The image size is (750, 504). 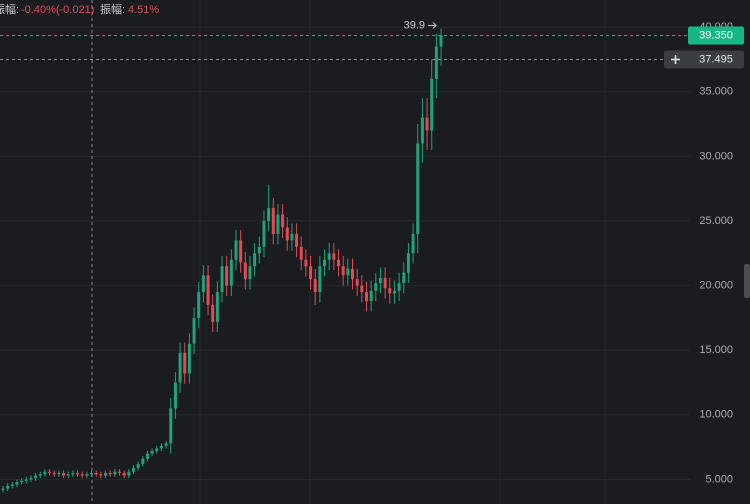 I want to click on y-tick-label: 15.000, so click(x=716, y=350).